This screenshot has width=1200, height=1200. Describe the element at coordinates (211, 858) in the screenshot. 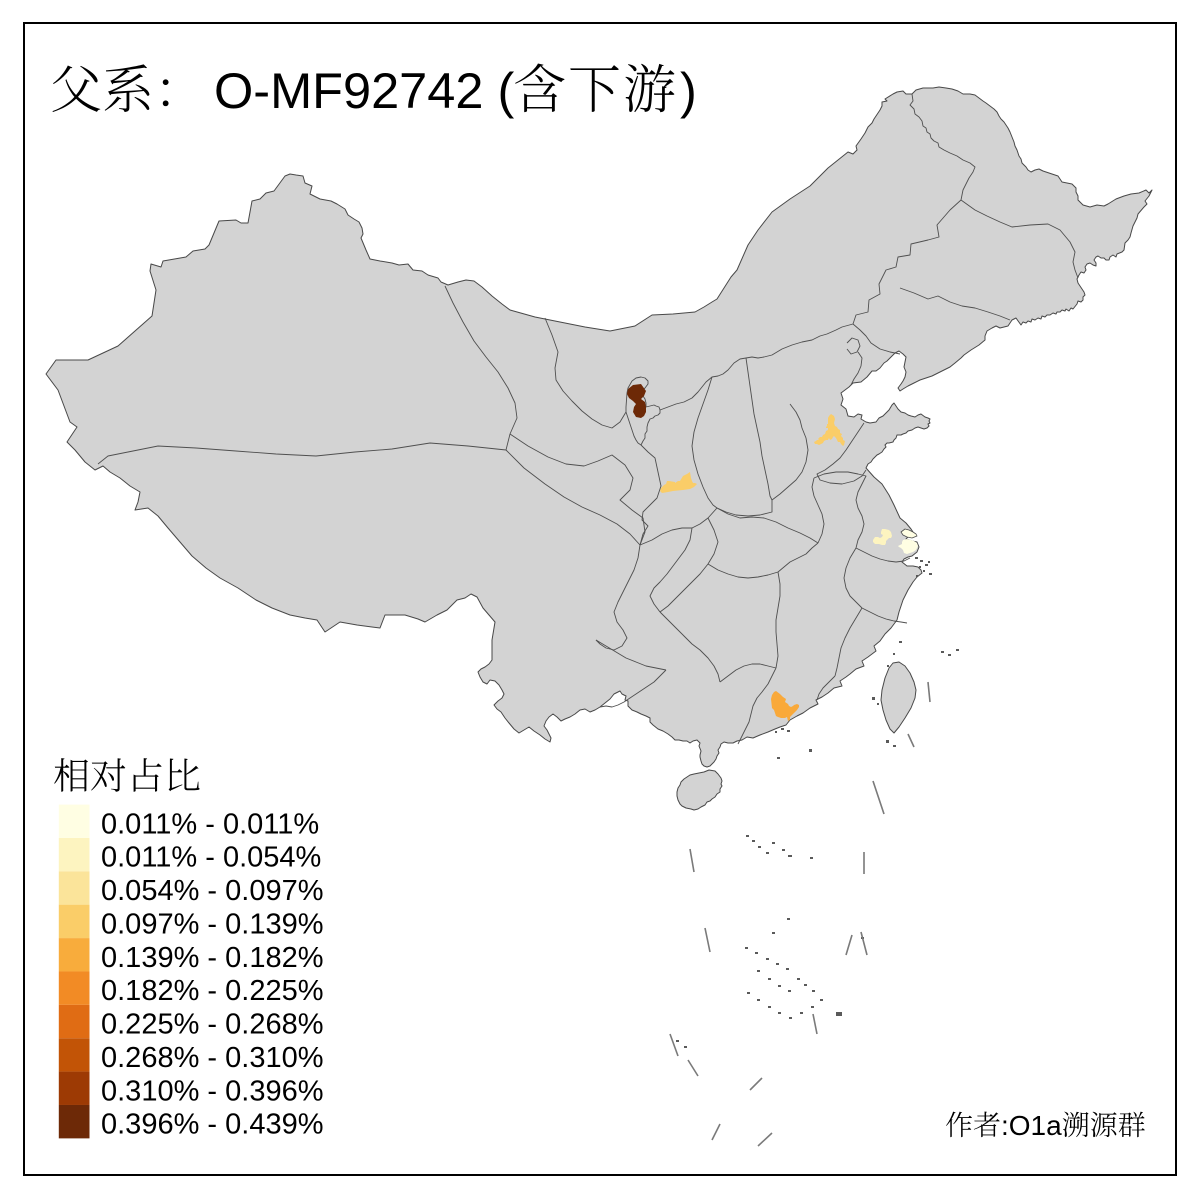

I see `svg-text: 0.011% - 0.054%` at that location.